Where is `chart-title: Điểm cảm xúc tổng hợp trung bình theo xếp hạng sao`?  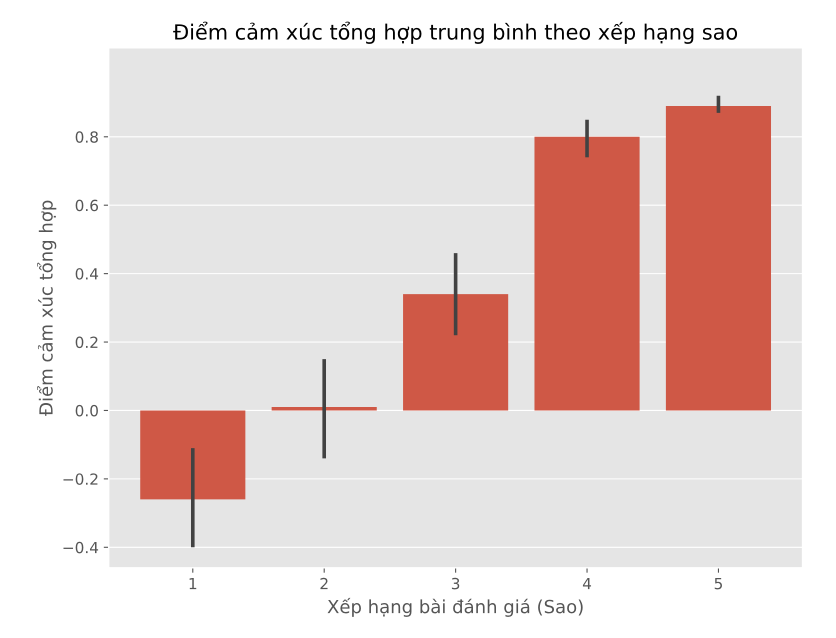
chart-title: Điểm cảm xúc tổng hợp trung bình theo xếp hạng sao is located at coordinates (455, 33).